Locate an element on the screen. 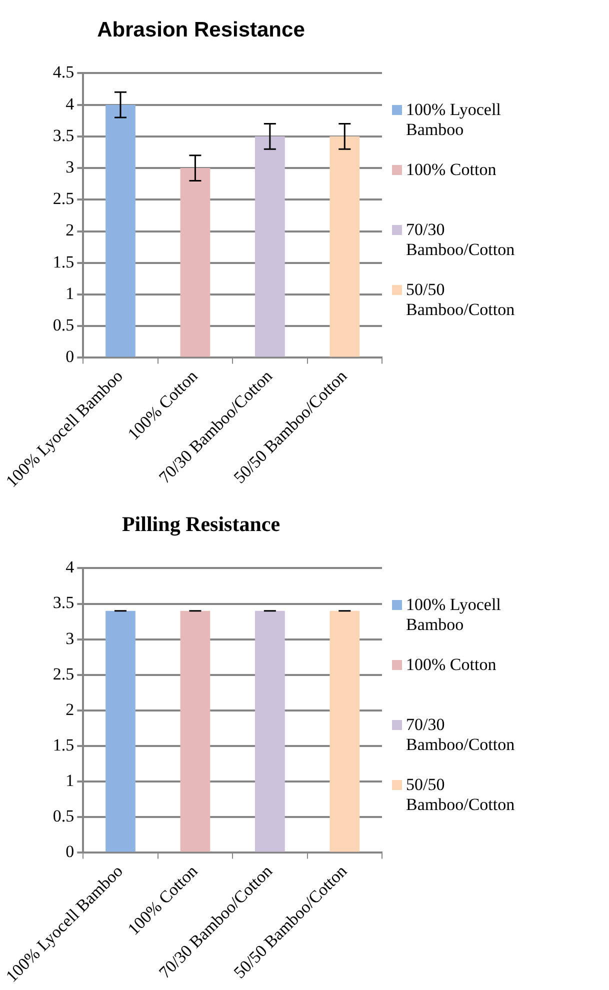 Image resolution: width=609 pixels, height=990 pixels. y-tick-label: 4.5 is located at coordinates (63, 72).